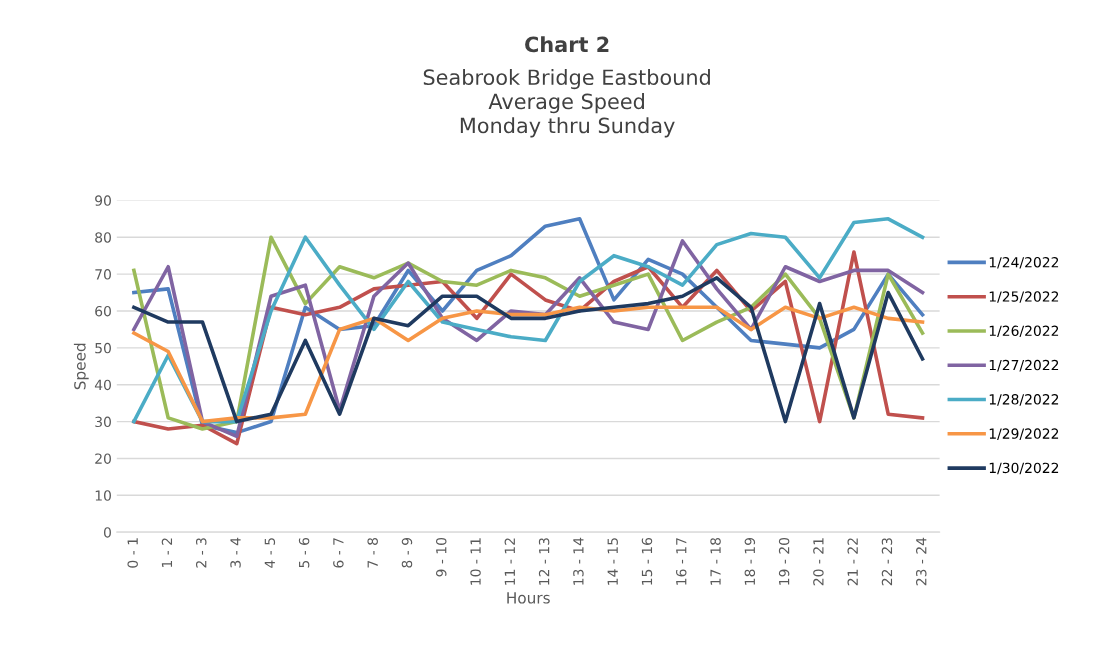 The image size is (1112, 657). Describe the element at coordinates (103, 348) in the screenshot. I see `y-tick-label: 50` at that location.